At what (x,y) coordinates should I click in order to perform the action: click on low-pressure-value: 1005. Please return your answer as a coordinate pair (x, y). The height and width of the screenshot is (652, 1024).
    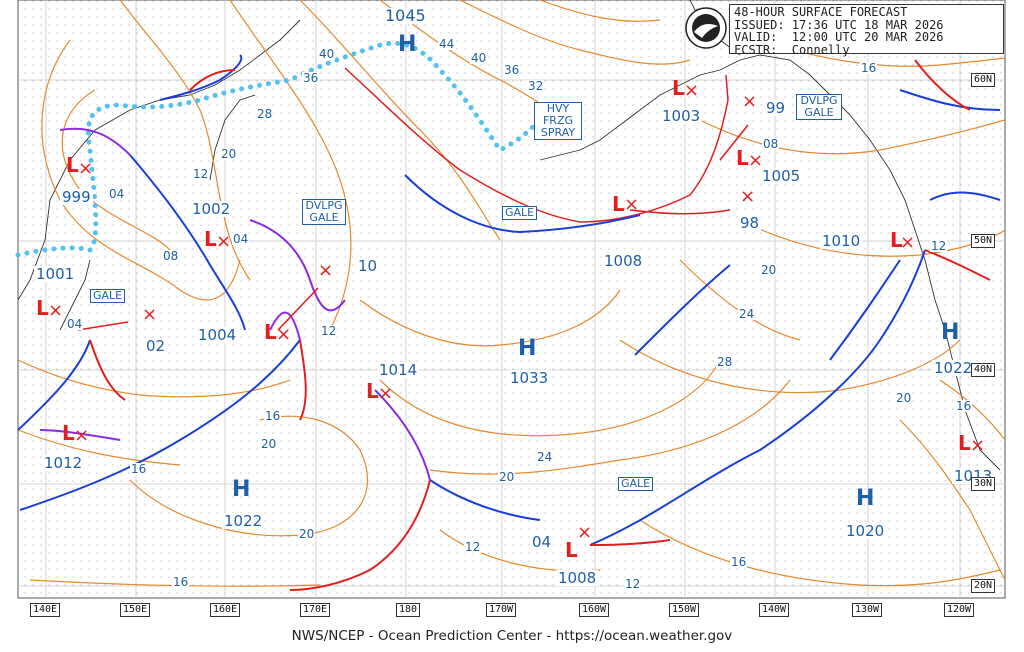
    Looking at the image, I should click on (781, 176).